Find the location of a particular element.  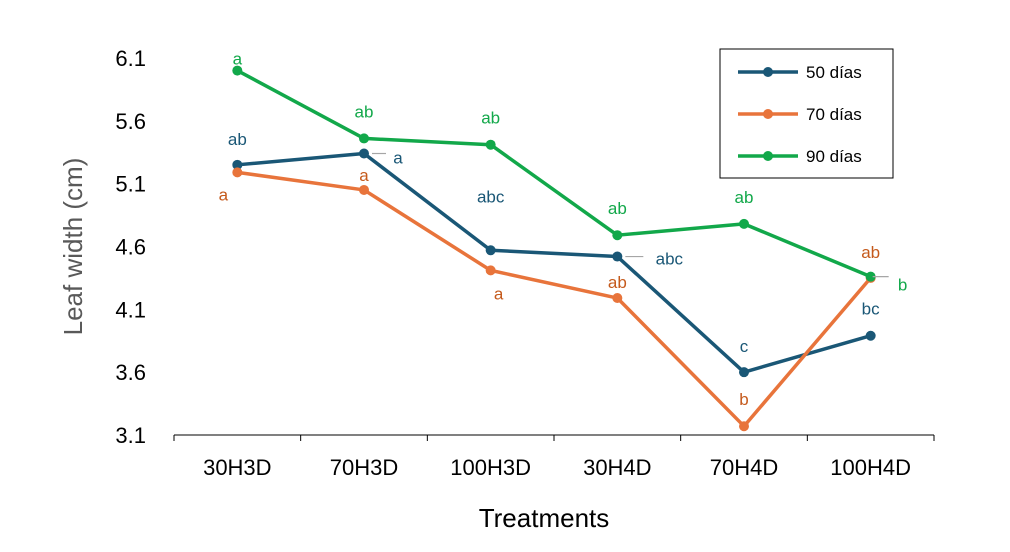

legend: 50 días 70 días 90 días is located at coordinates (806, 113).